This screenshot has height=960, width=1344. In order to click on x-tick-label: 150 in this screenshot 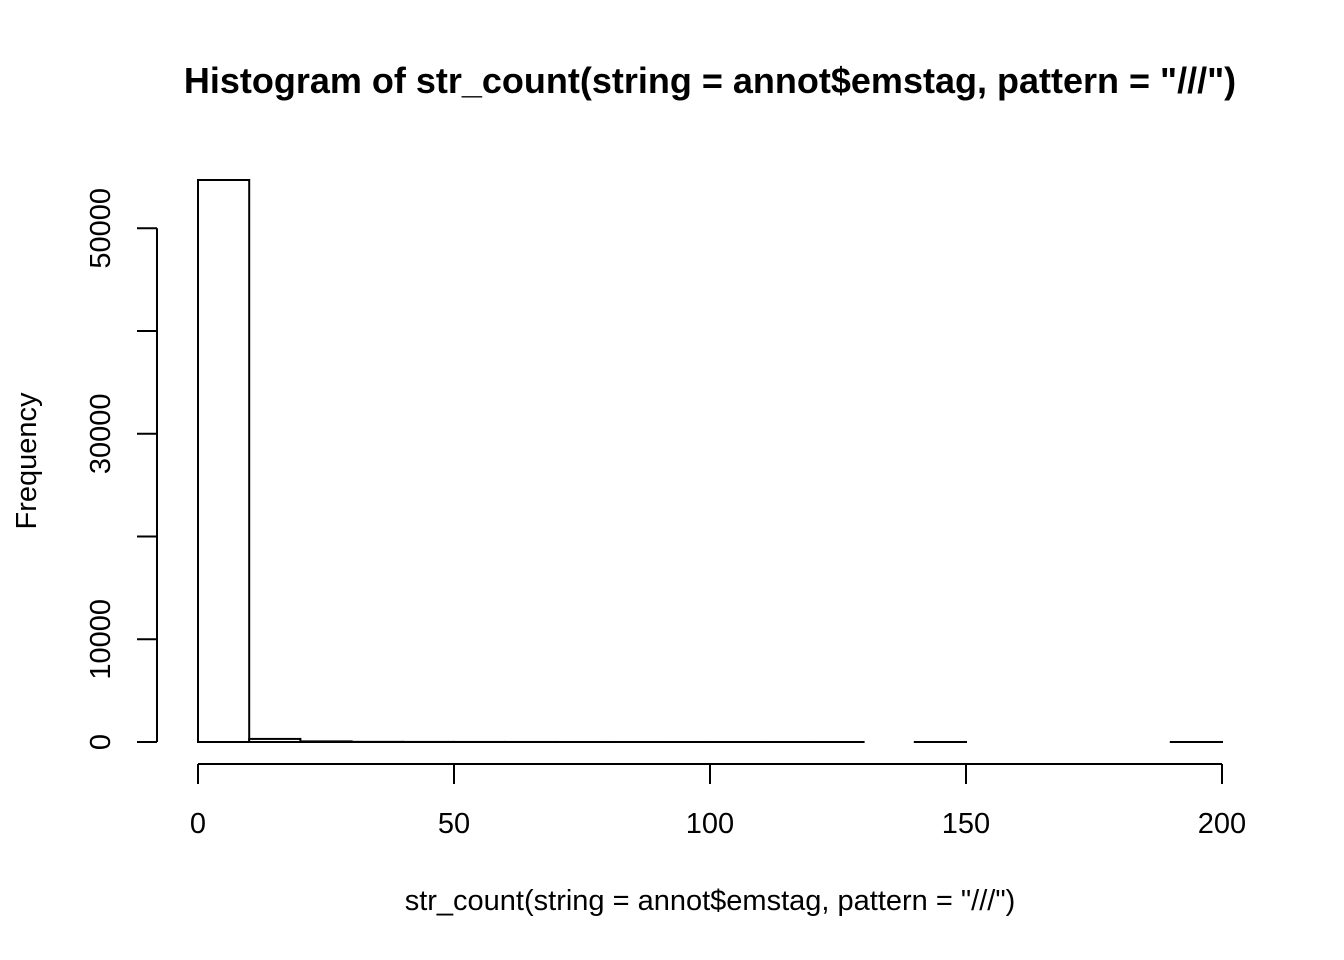, I will do `click(966, 824)`.